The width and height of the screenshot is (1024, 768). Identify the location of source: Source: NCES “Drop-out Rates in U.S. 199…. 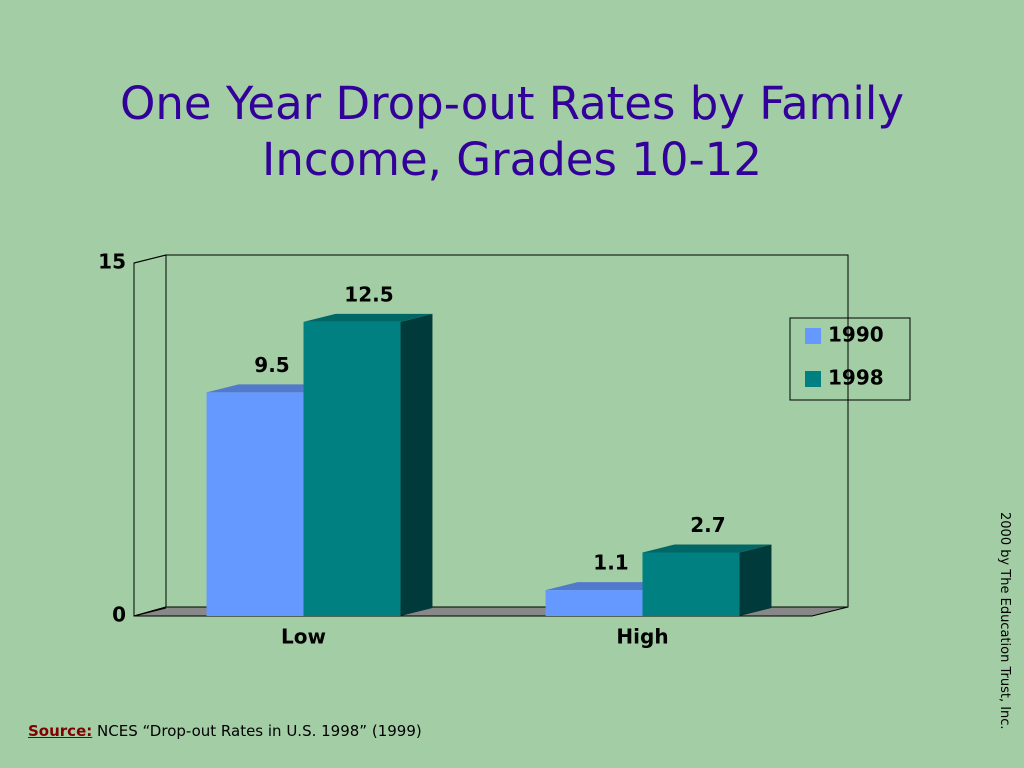
(225, 731).